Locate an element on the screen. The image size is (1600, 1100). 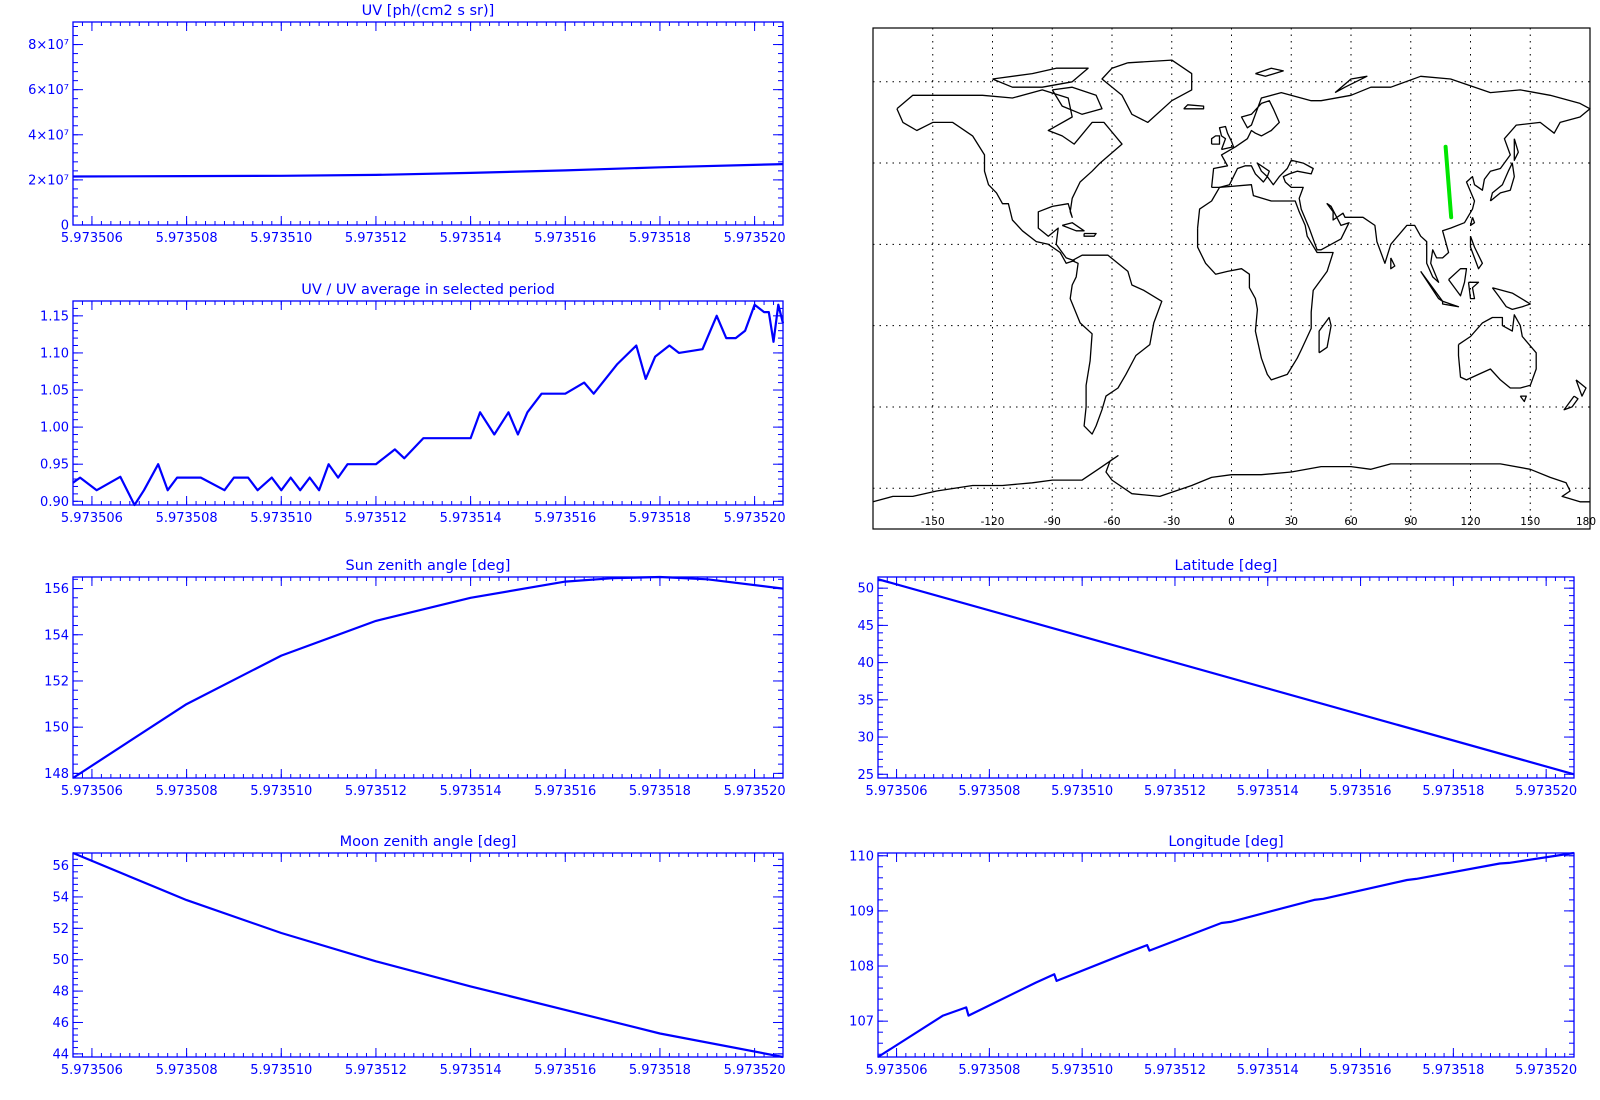
y-tick-label: 6×10⁷ is located at coordinates (48, 90).